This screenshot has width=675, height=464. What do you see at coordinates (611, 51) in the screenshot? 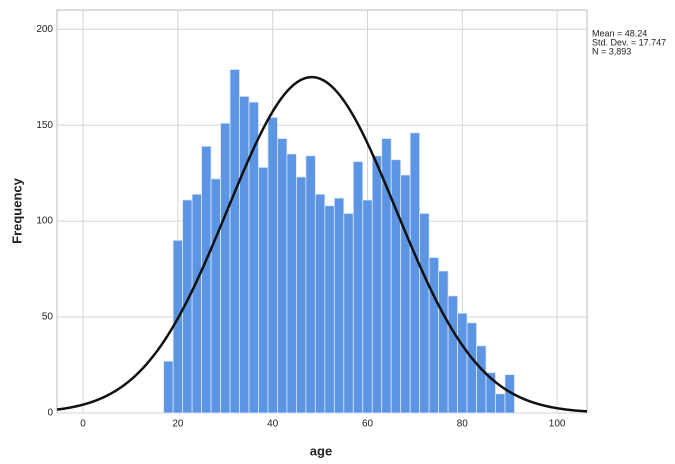
I see `stats-label: N = 3,893` at bounding box center [611, 51].